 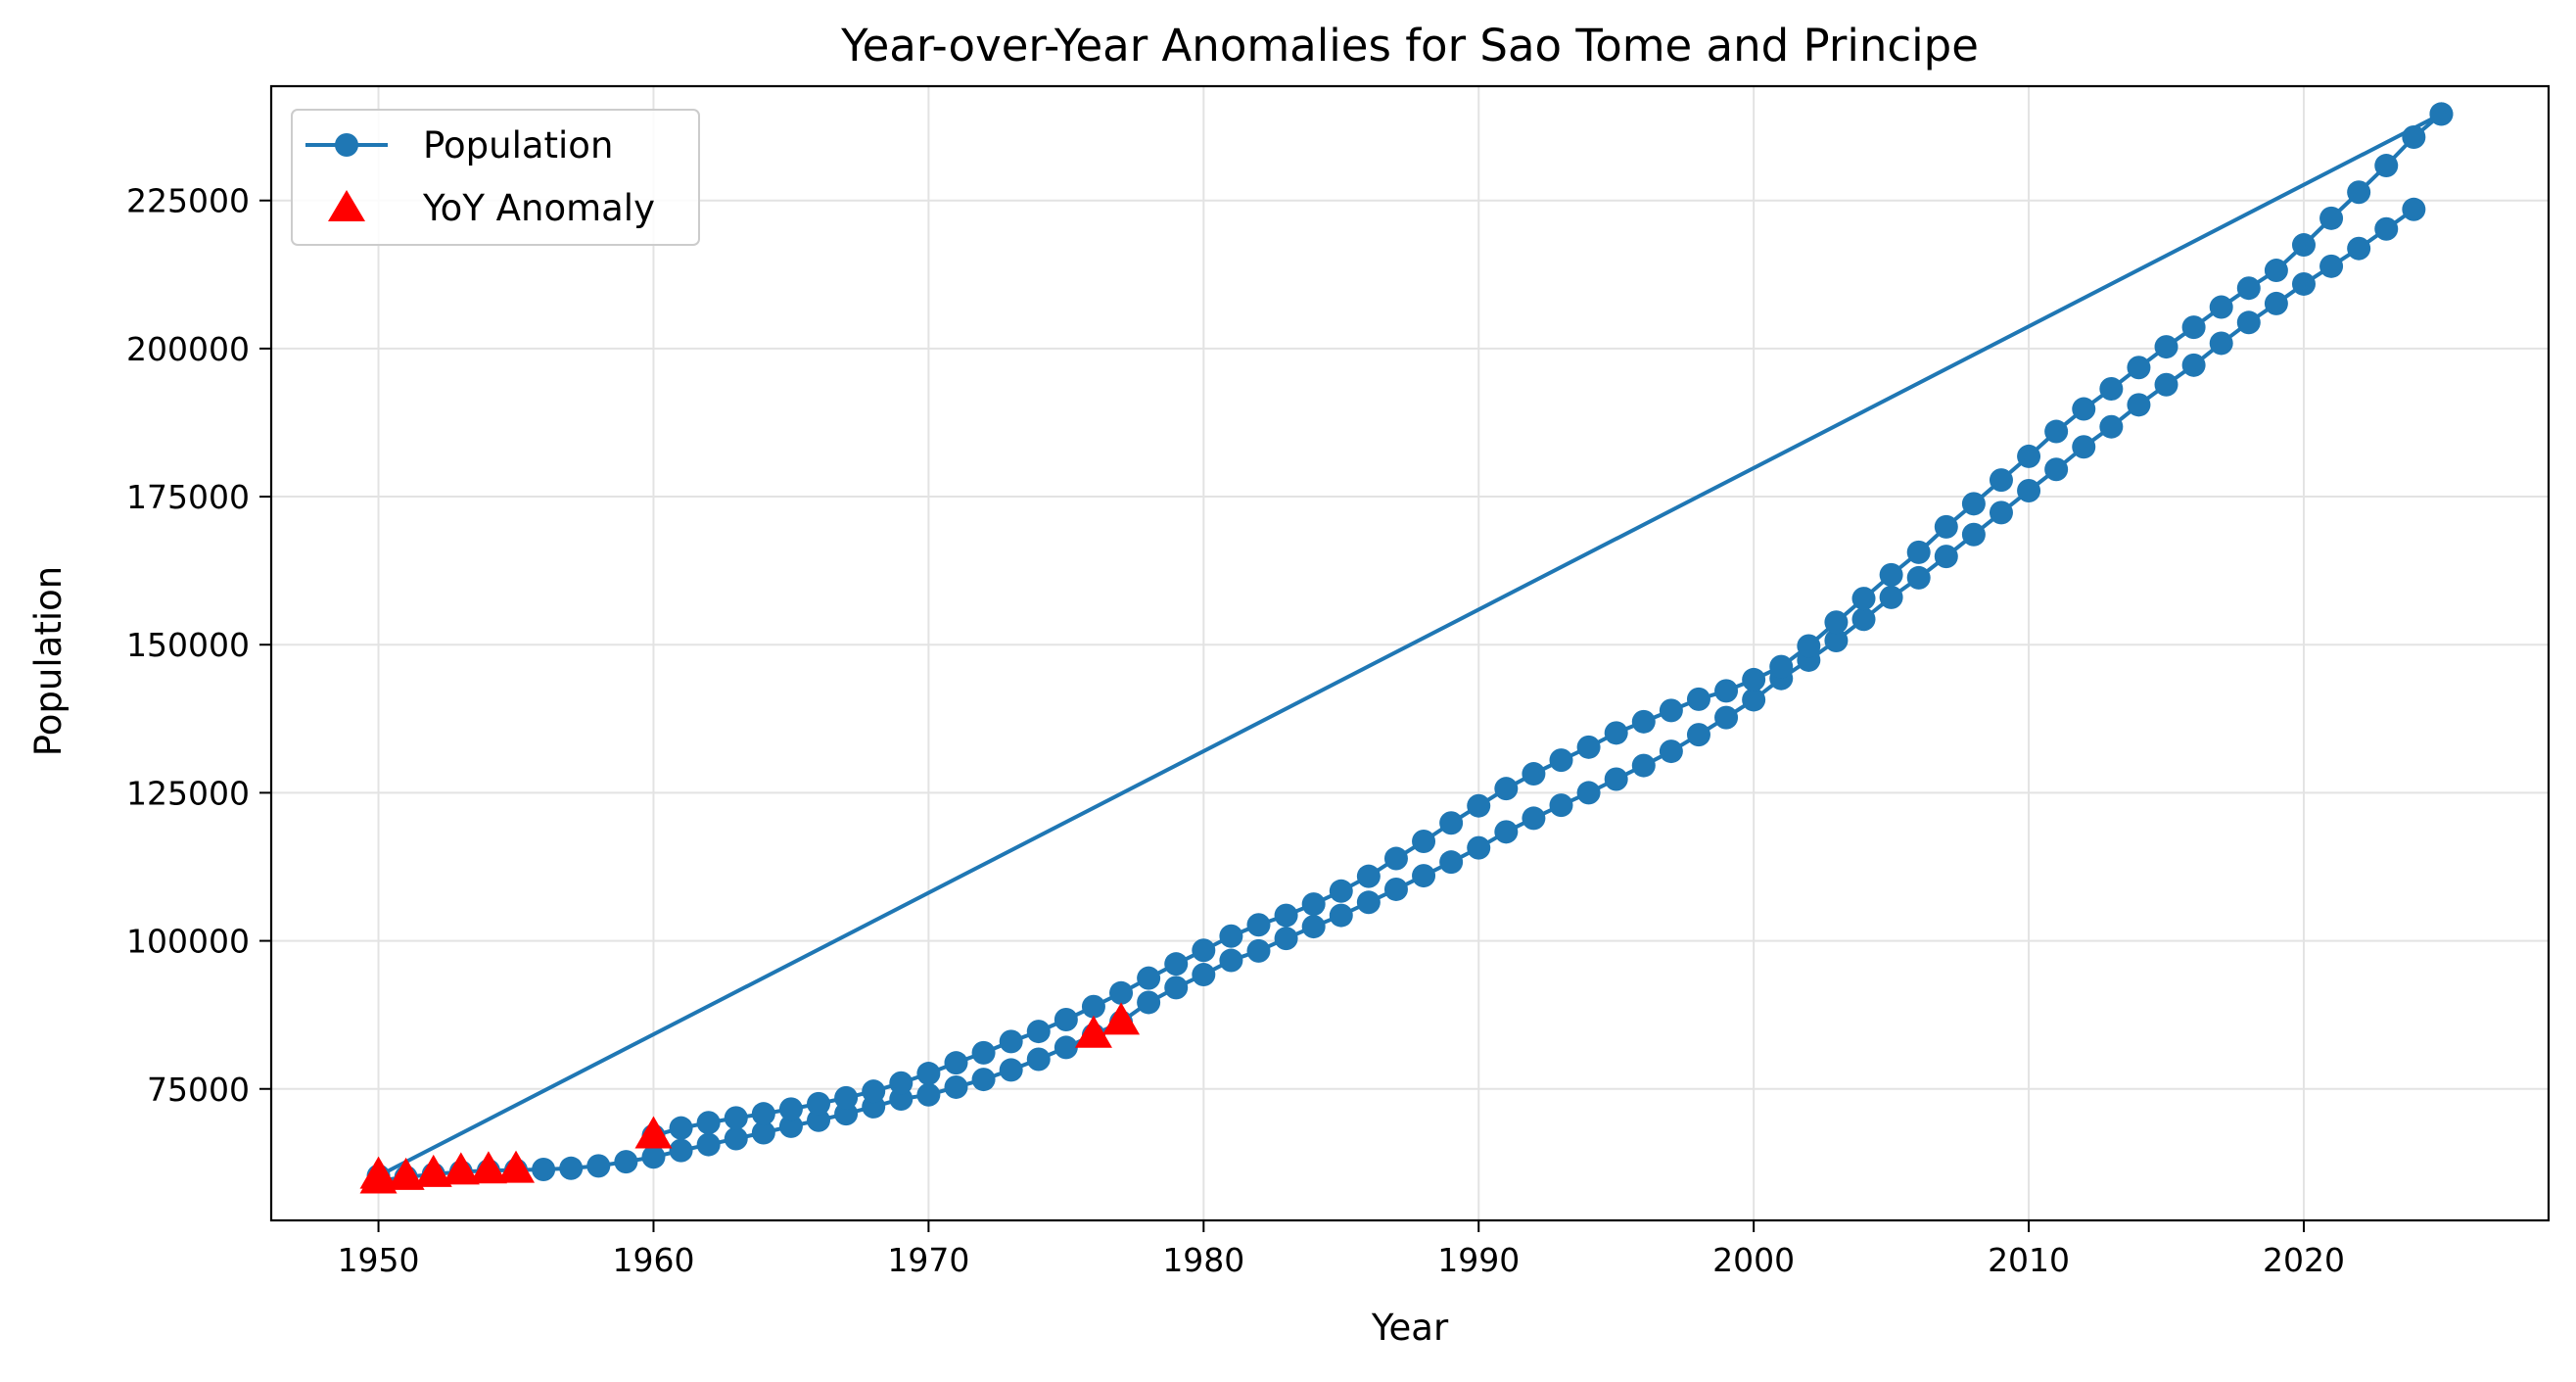 What do you see at coordinates (198, 1090) in the screenshot?
I see `y-tick-label: 75000` at bounding box center [198, 1090].